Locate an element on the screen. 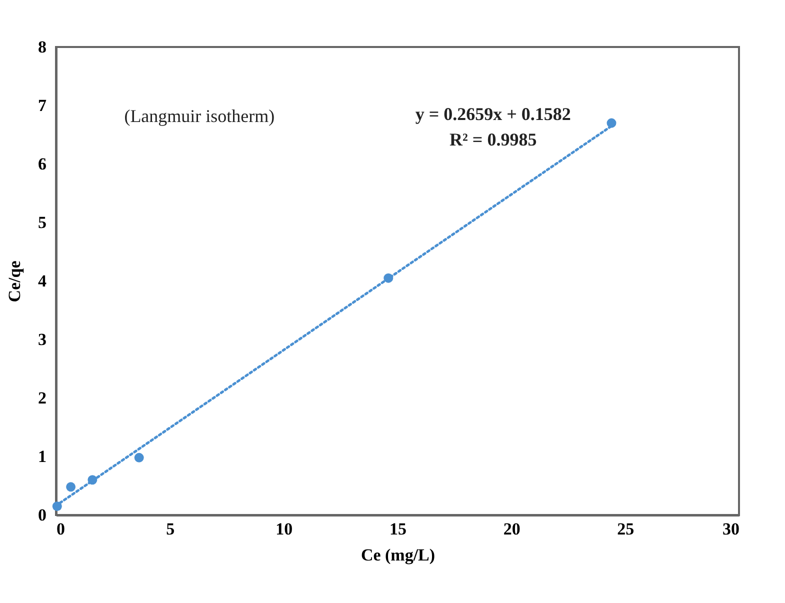 The width and height of the screenshot is (785, 603). y-tick-label: 5 is located at coordinates (42, 222).